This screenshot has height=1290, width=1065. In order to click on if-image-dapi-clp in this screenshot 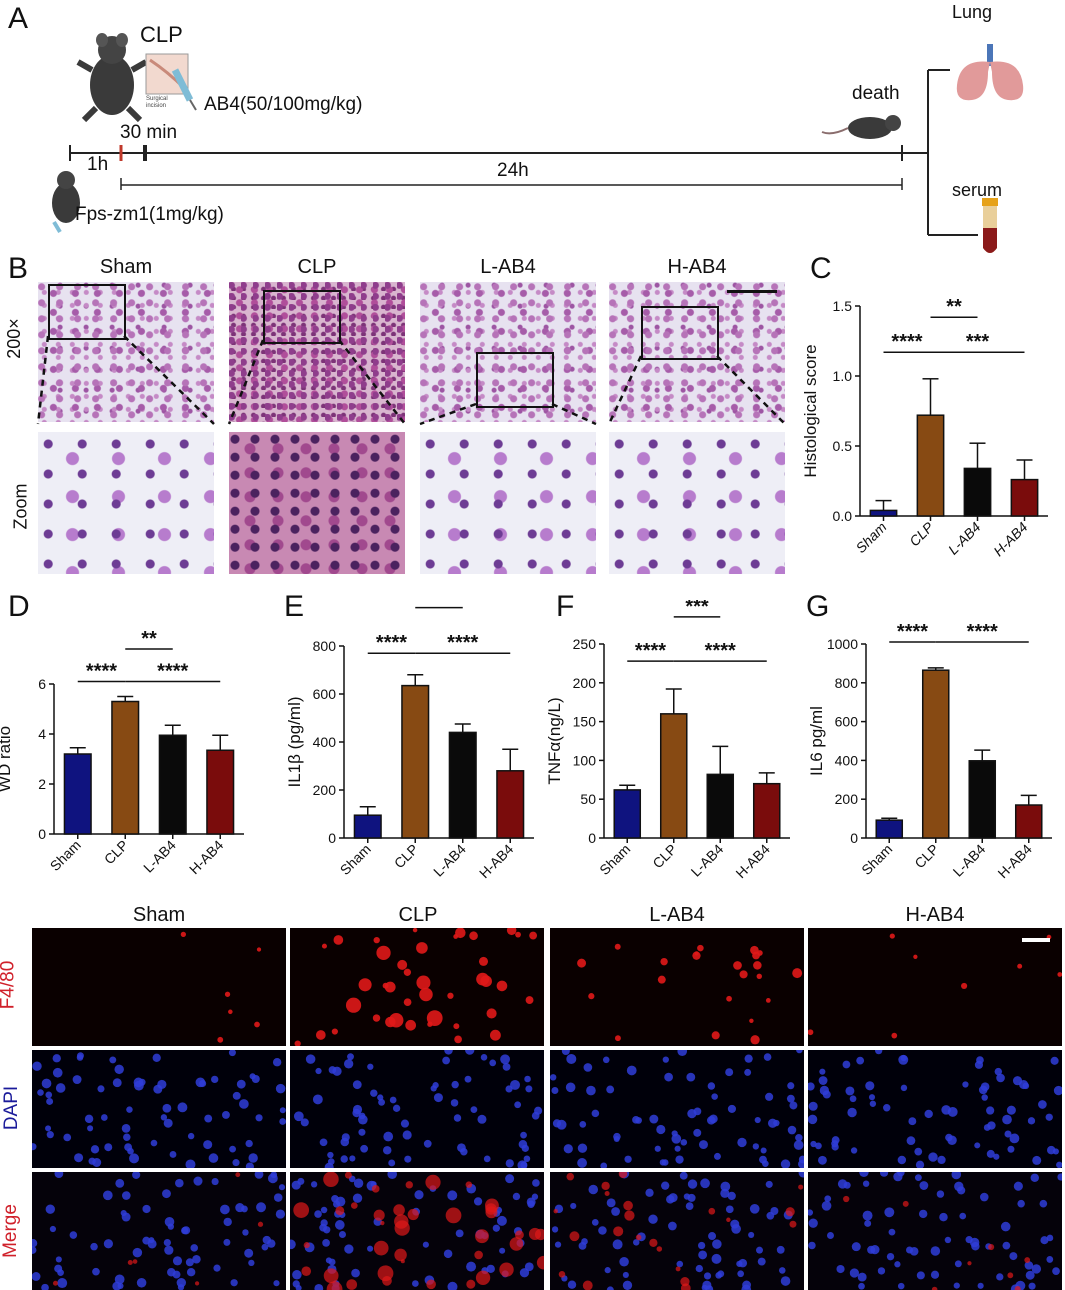, I will do `click(417, 1109)`.